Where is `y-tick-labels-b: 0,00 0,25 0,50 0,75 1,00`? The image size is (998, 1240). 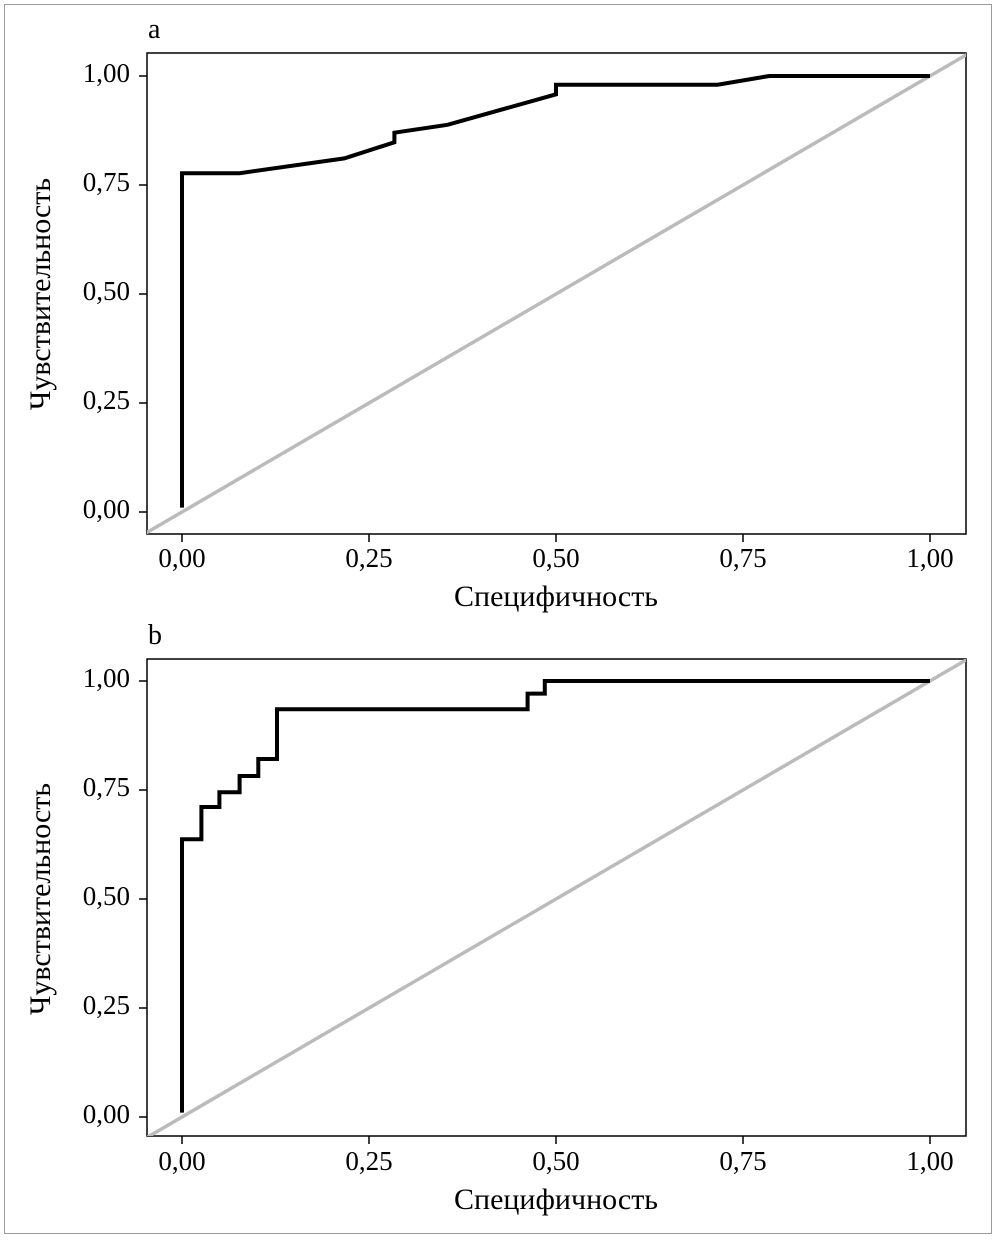
y-tick-labels-b: 0,00 0,25 0,50 0,75 1,00 is located at coordinates (106, 896).